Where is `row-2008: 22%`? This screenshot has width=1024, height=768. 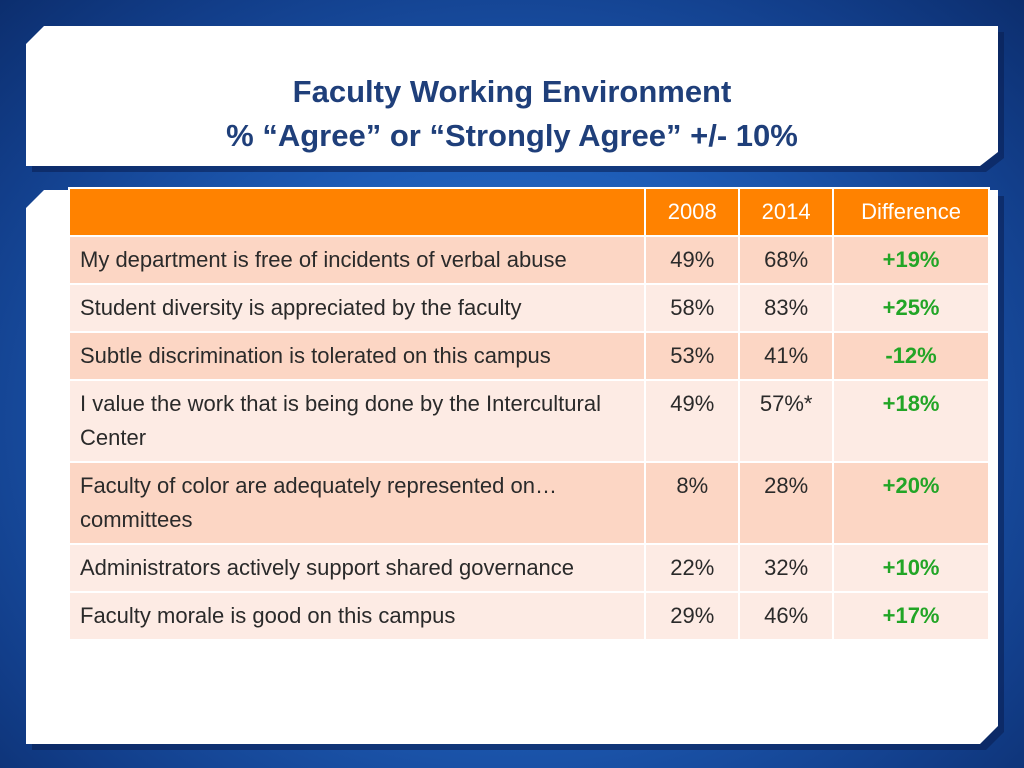
row-2008: 22% is located at coordinates (692, 568).